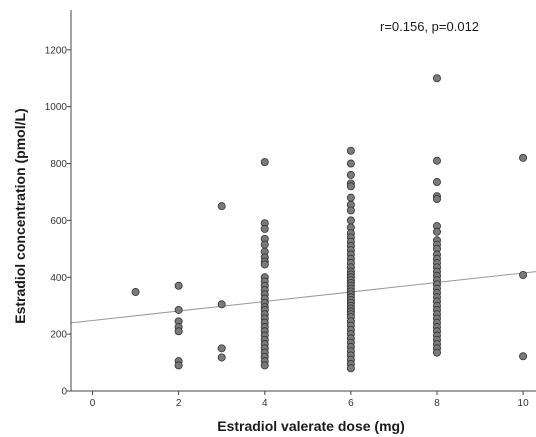 The width and height of the screenshot is (536, 437). What do you see at coordinates (58, 335) in the screenshot?
I see `y-tick-label: 200` at bounding box center [58, 335].